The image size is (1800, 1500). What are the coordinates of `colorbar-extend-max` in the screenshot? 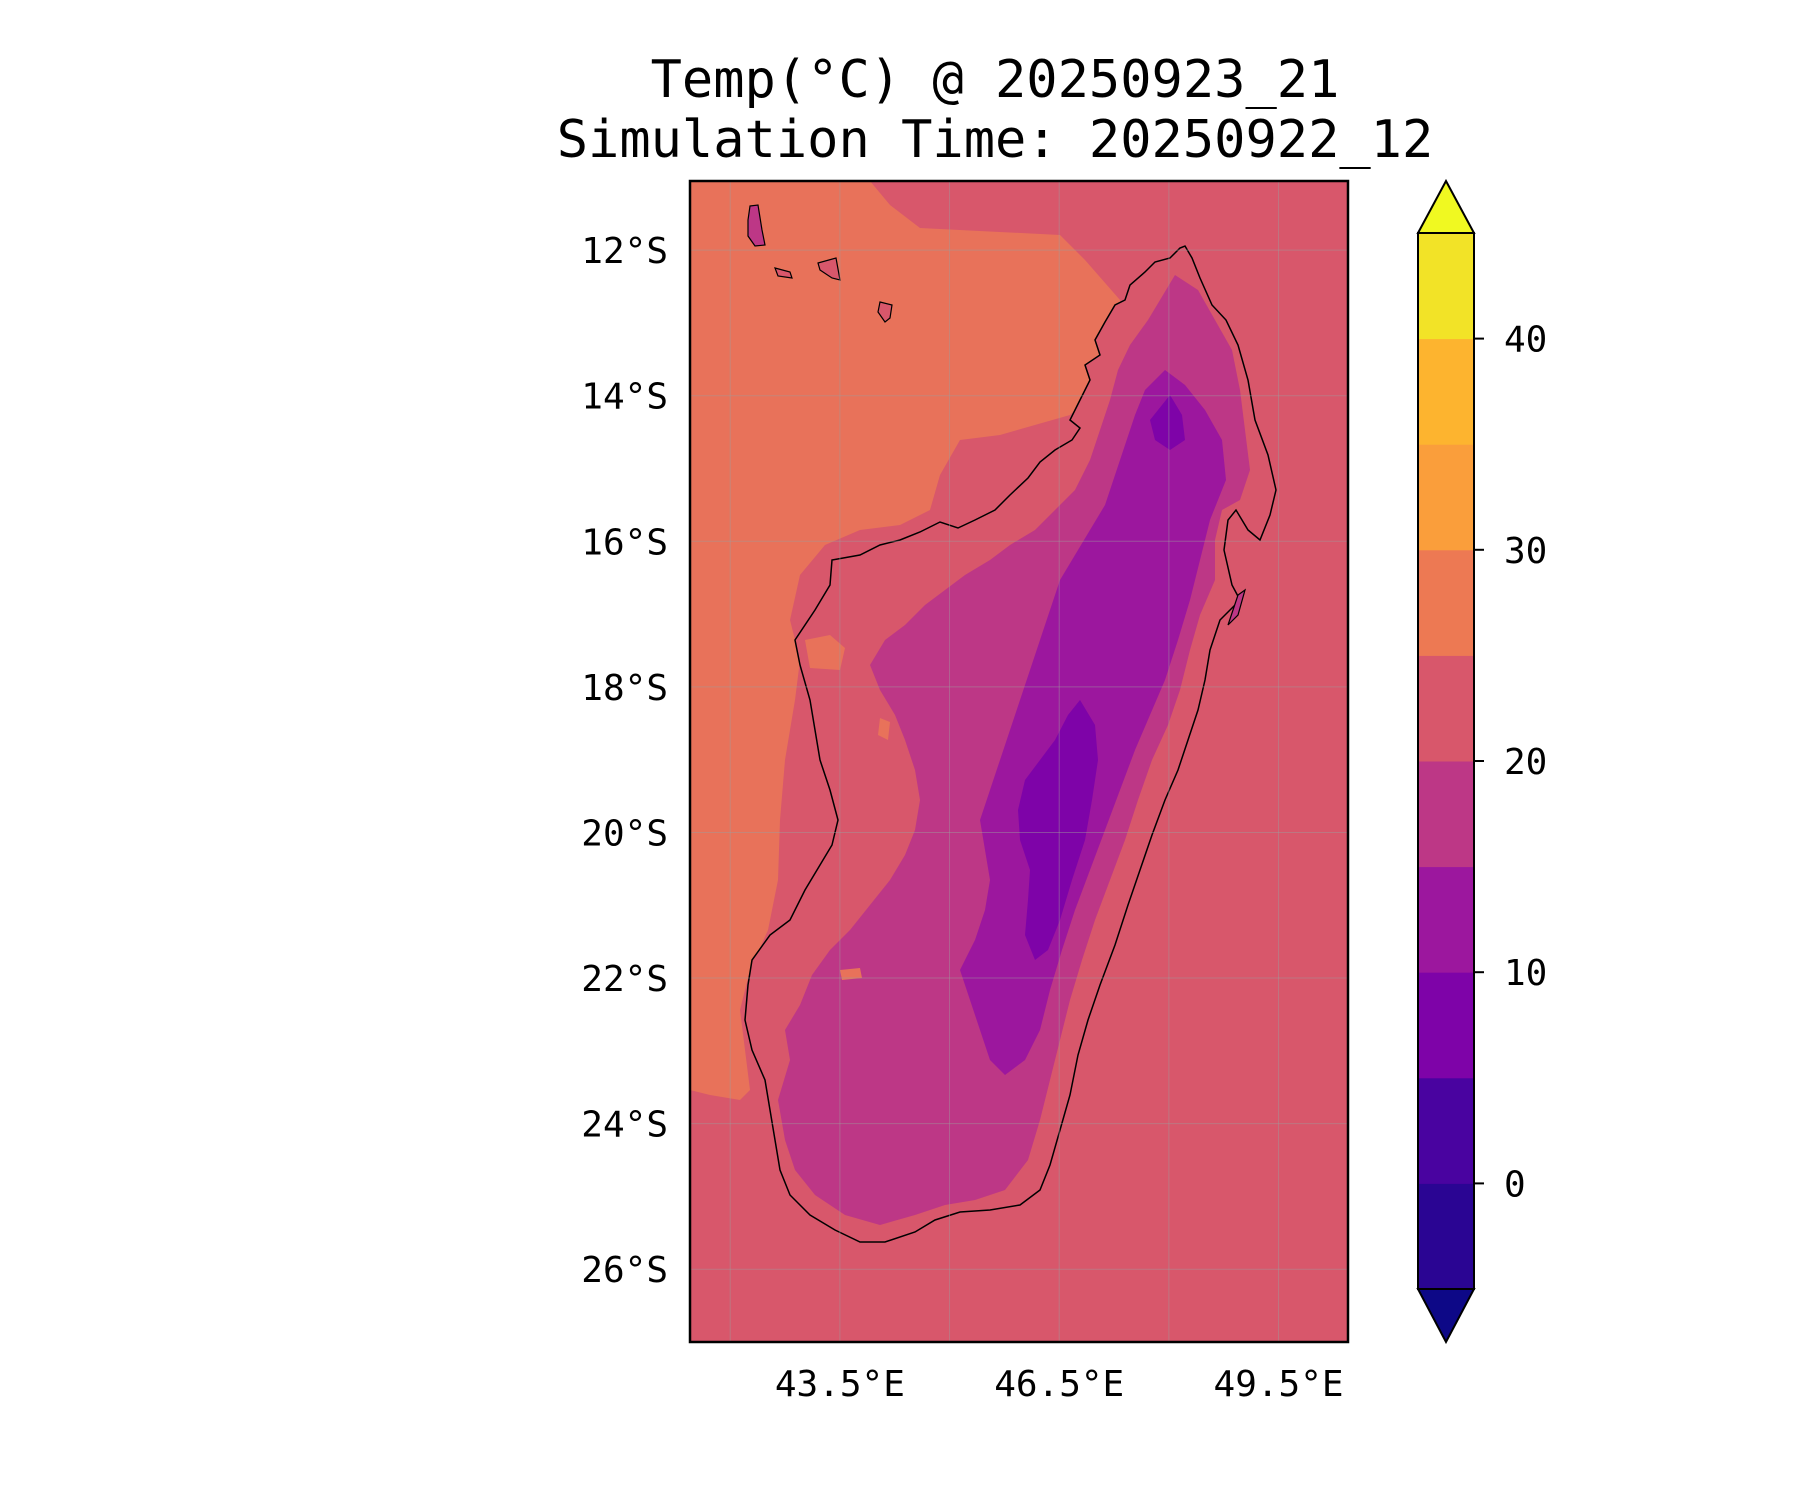 It's located at (1446, 206).